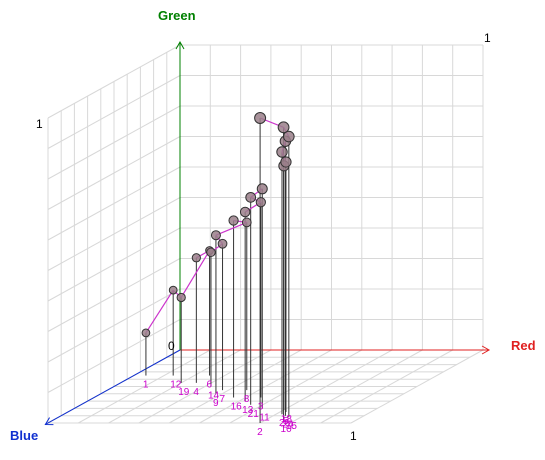 This screenshot has height=460, width=545. What do you see at coordinates (171, 346) in the screenshot?
I see `origin-tick-label: 0` at bounding box center [171, 346].